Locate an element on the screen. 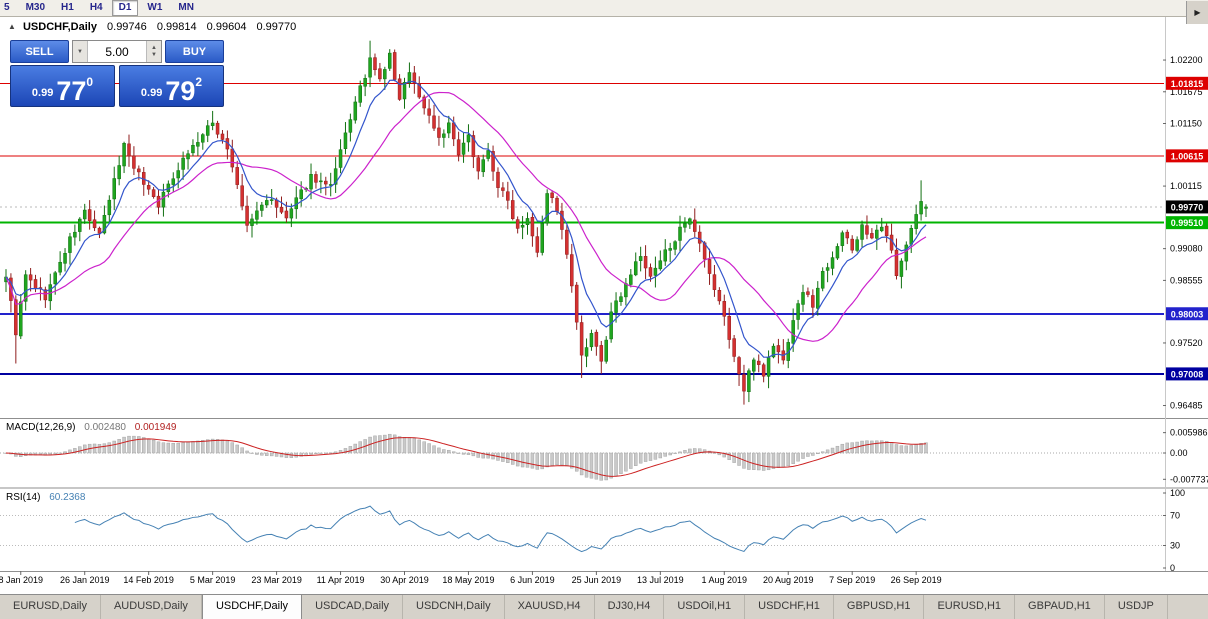  macd-signal-value: 0.001949 is located at coordinates (155, 427).